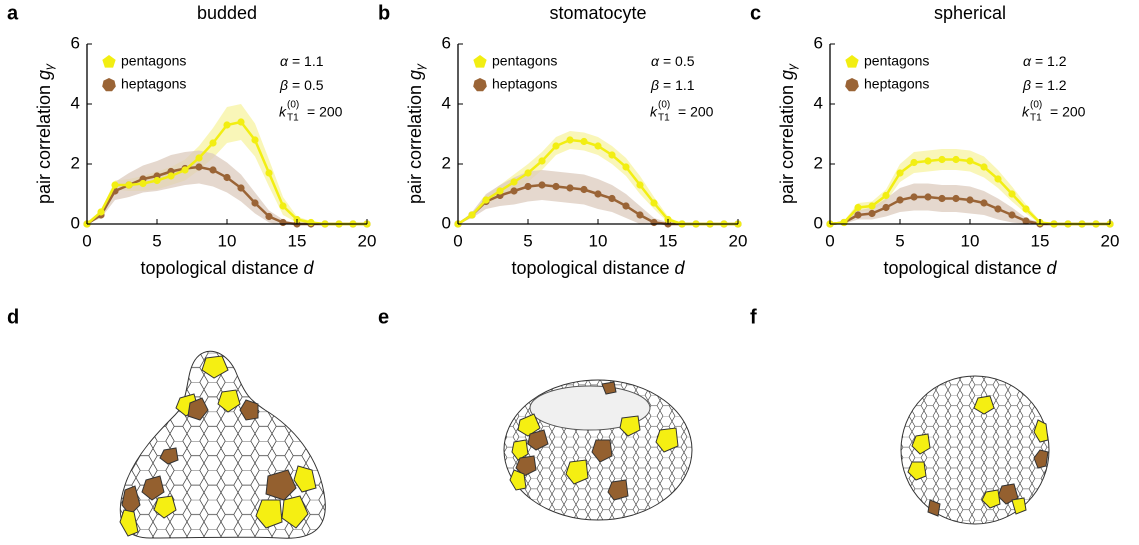 The image size is (1139, 545). Describe the element at coordinates (899, 240) in the screenshot. I see `x-tick-label: 5` at that location.